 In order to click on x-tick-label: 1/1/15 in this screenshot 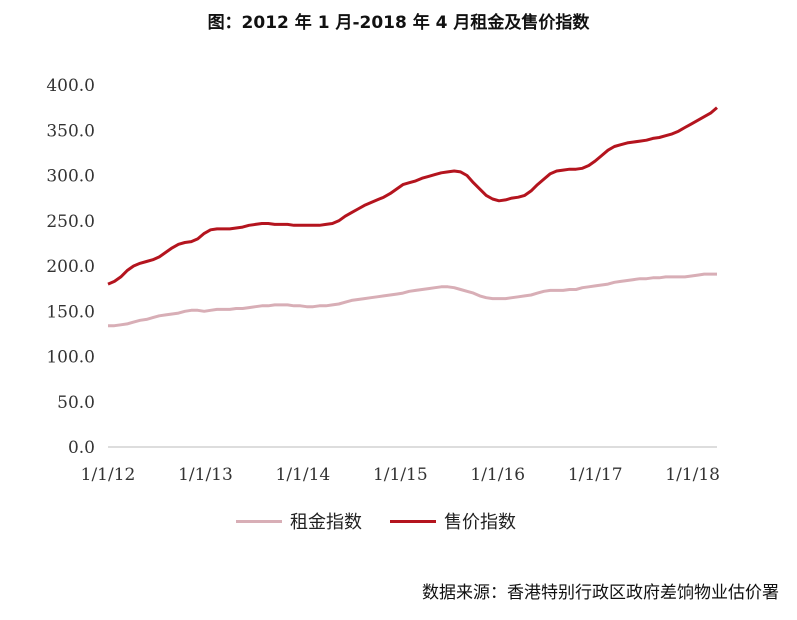, I will do `click(400, 475)`.